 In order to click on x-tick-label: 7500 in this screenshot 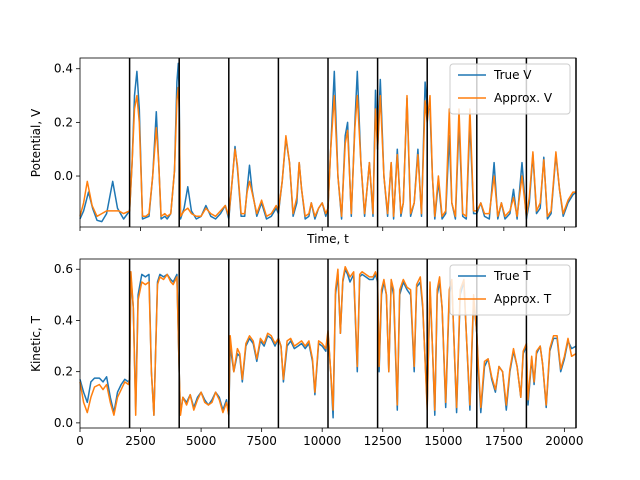, I will do `click(261, 441)`.